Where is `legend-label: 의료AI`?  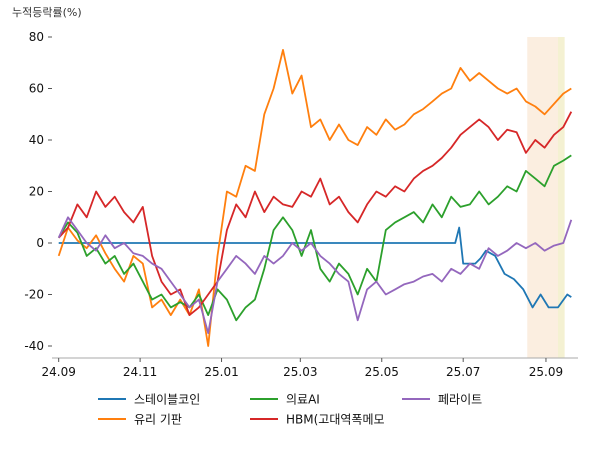
legend-label: 의료AI is located at coordinates (303, 400).